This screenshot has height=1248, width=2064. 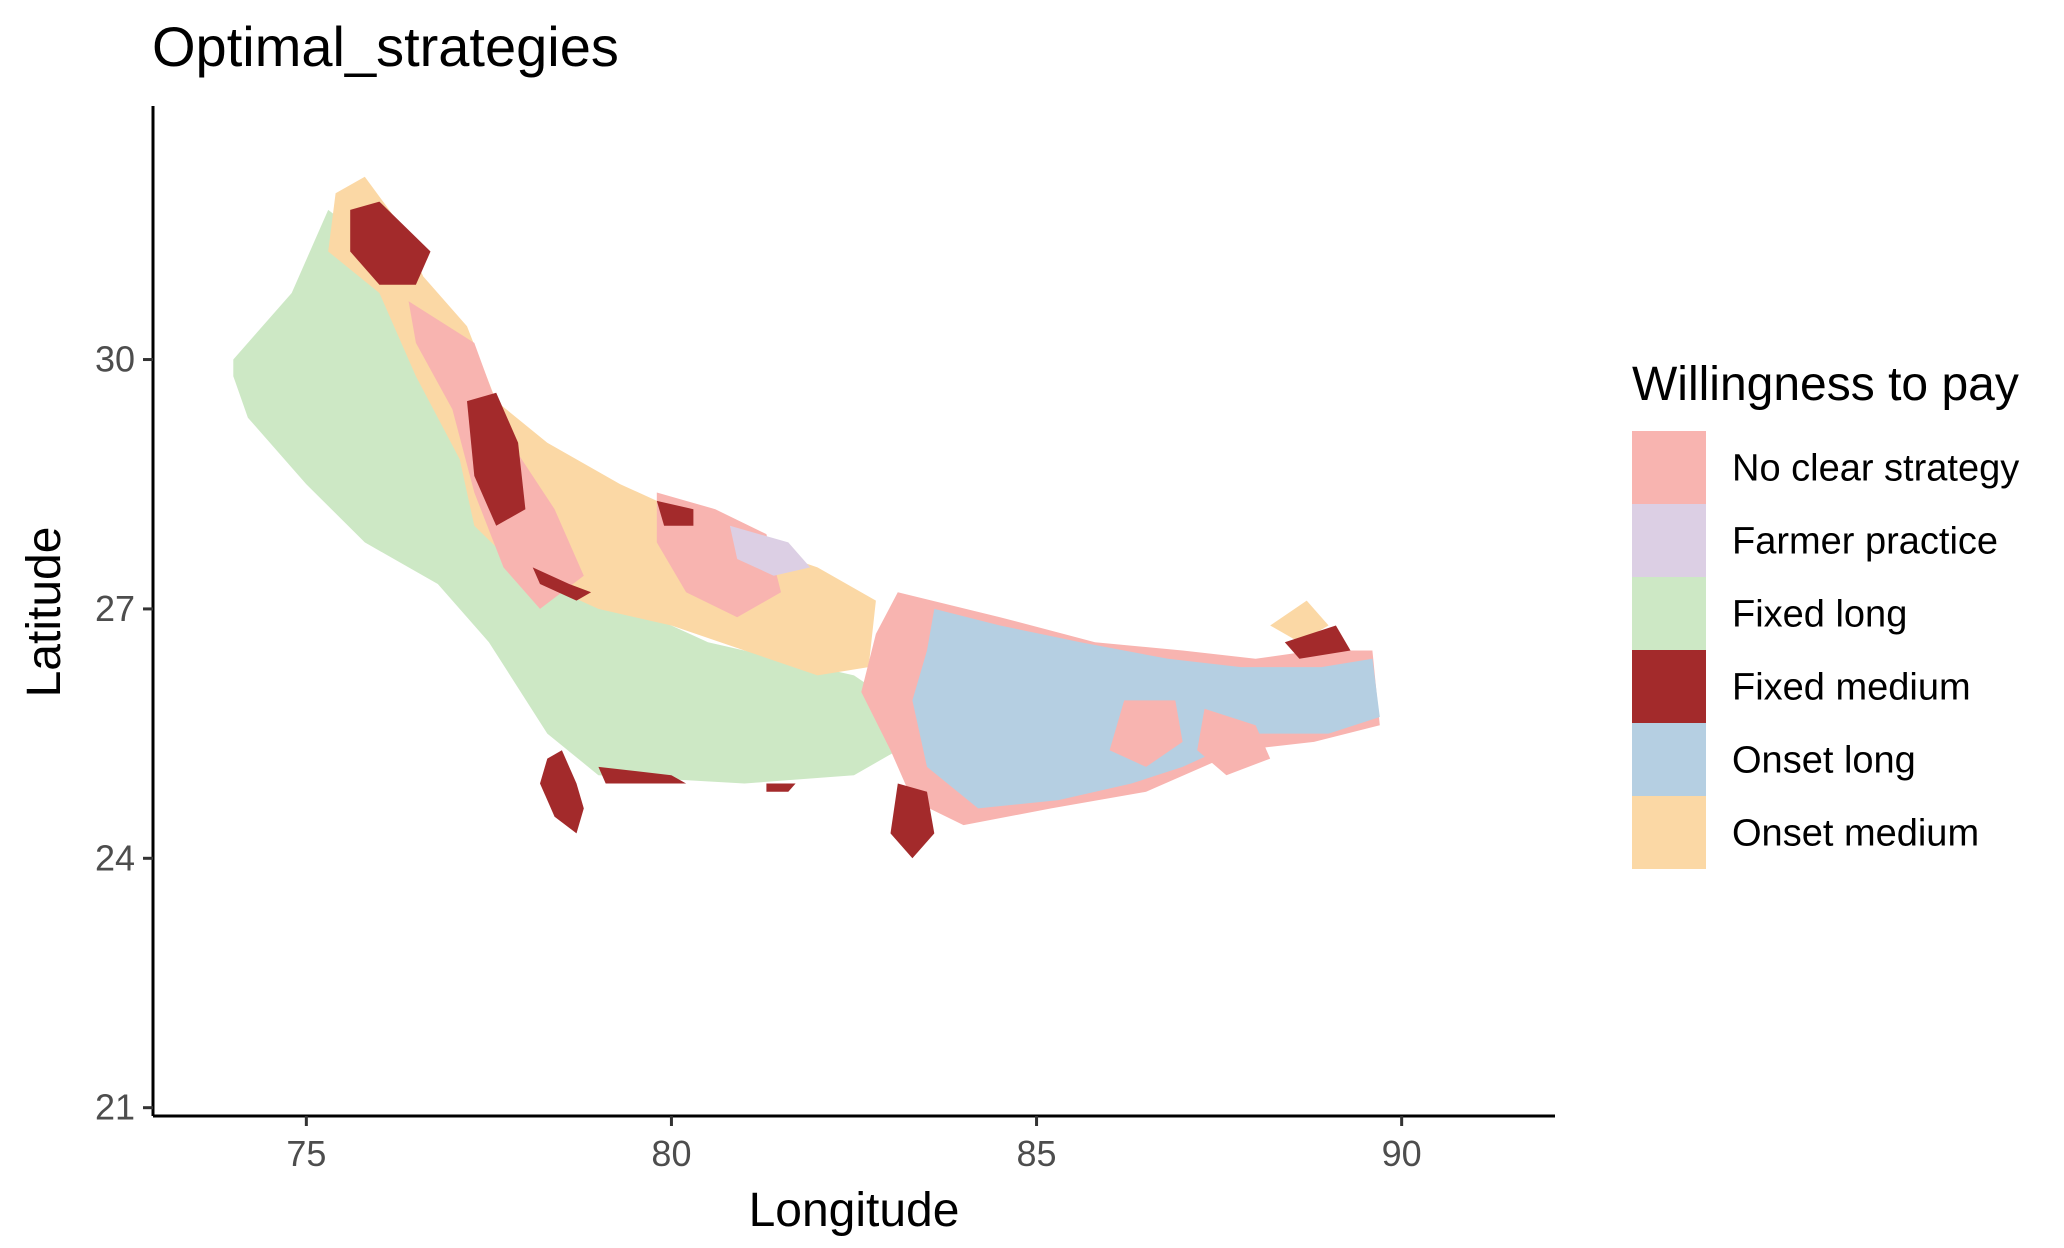 What do you see at coordinates (44, 612) in the screenshot?
I see `y-axis-title: Latitude` at bounding box center [44, 612].